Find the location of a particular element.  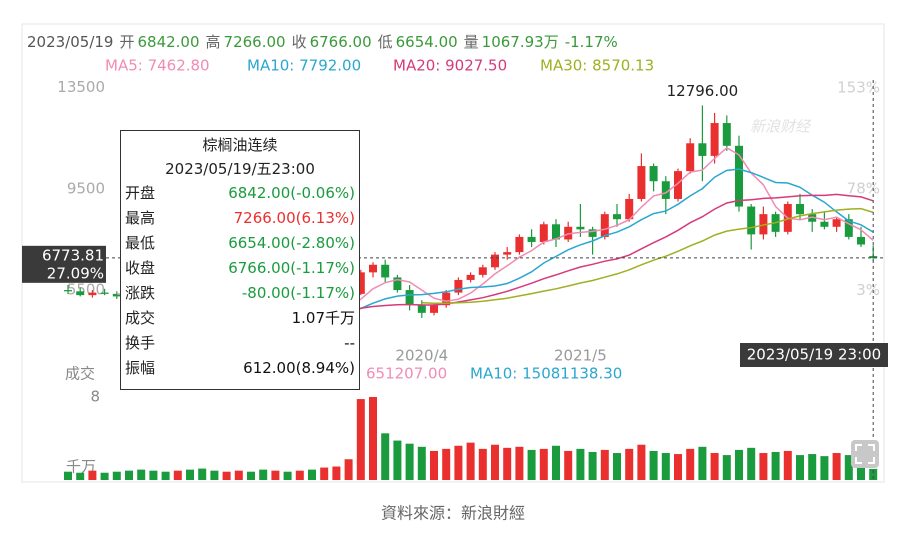

header-value: 6842.00 is located at coordinates (168, 42).